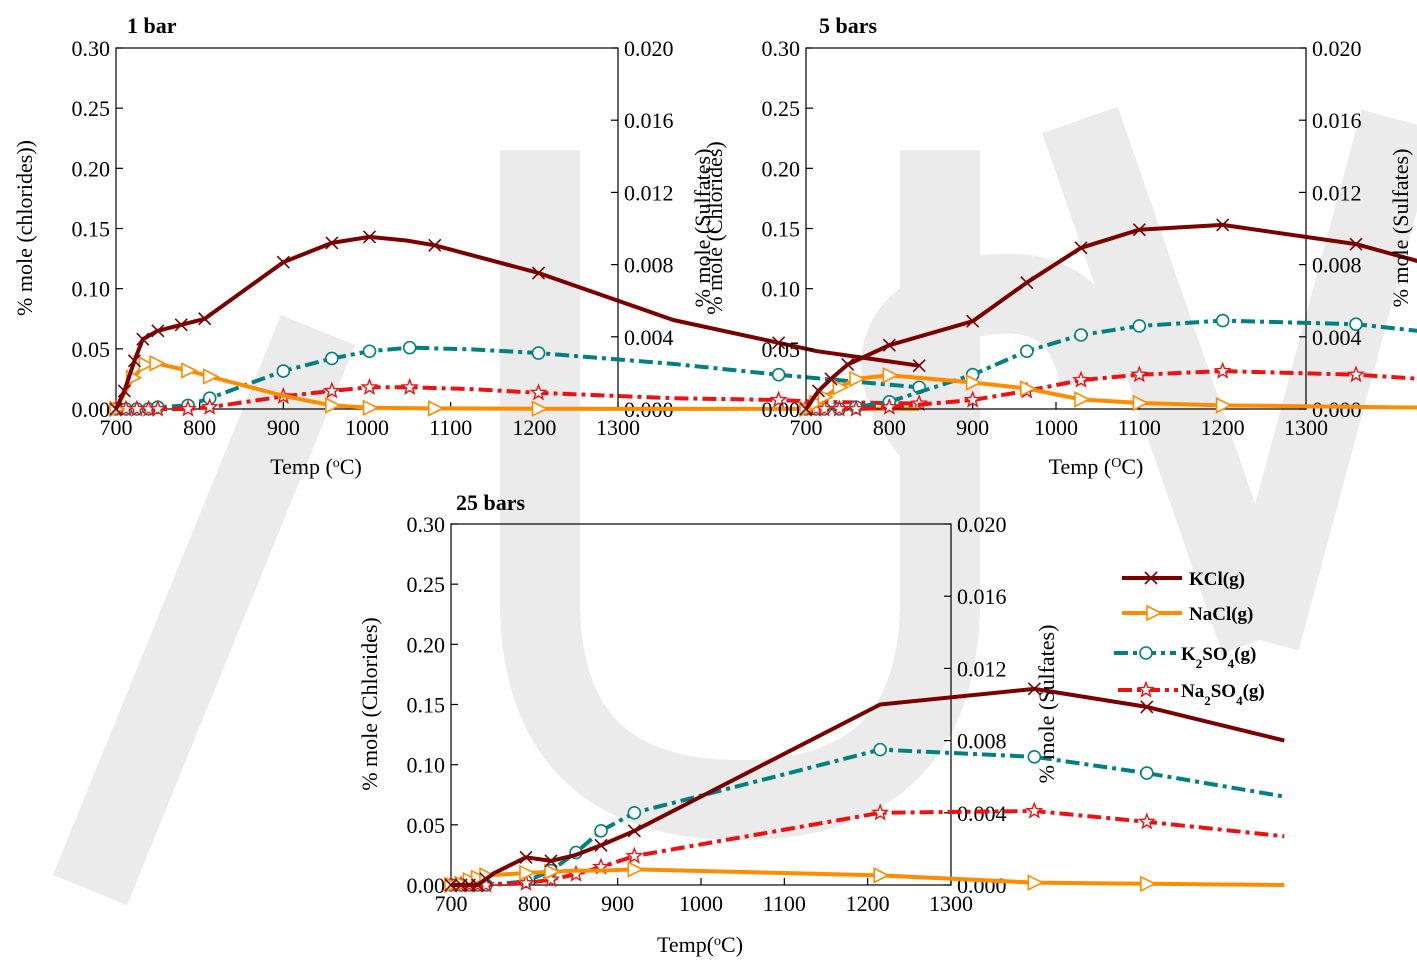 The height and width of the screenshot is (964, 1417). What do you see at coordinates (1108, 392) in the screenshot?
I see `series-nacl` at bounding box center [1108, 392].